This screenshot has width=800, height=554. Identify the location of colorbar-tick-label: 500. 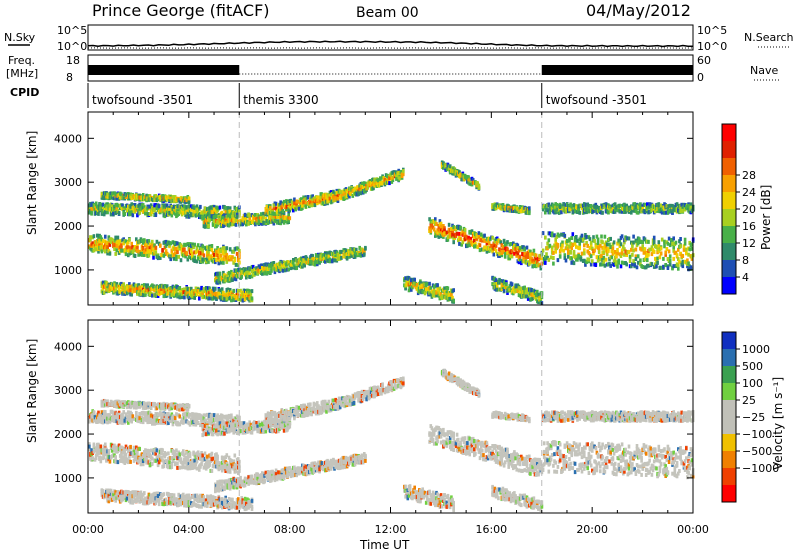
(752, 366).